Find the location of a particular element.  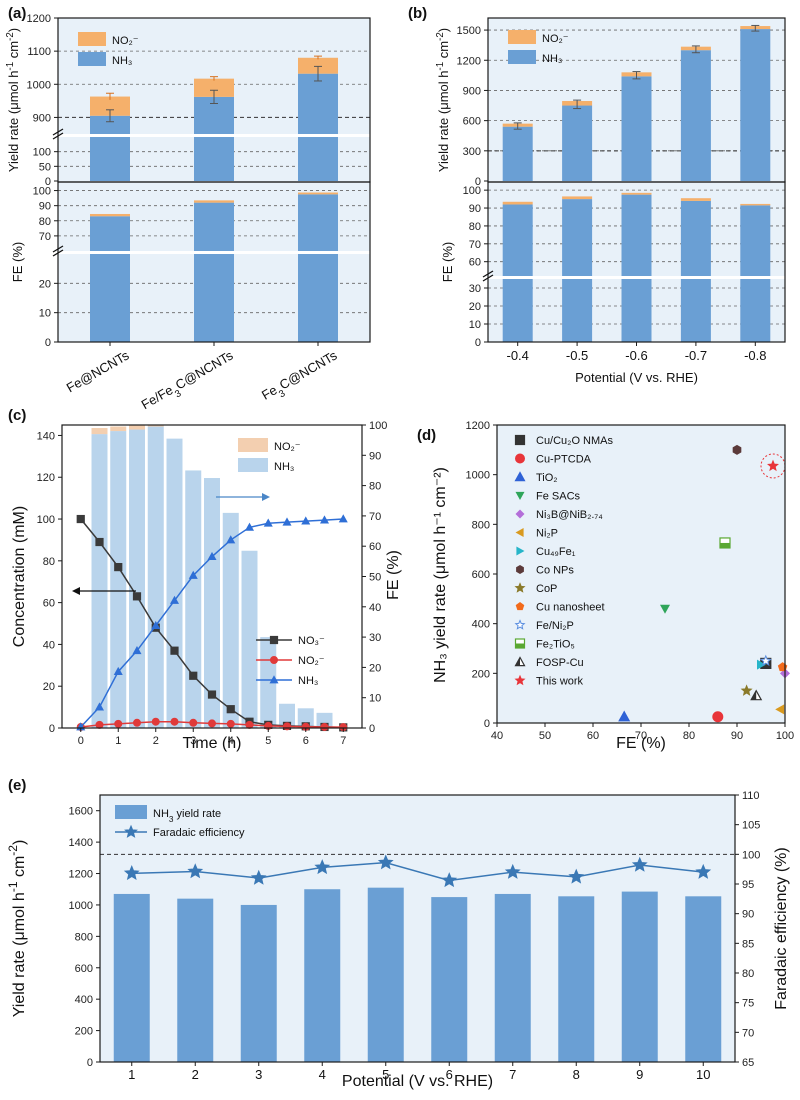

bar-nh3-yield-lower is located at coordinates (318, 159).